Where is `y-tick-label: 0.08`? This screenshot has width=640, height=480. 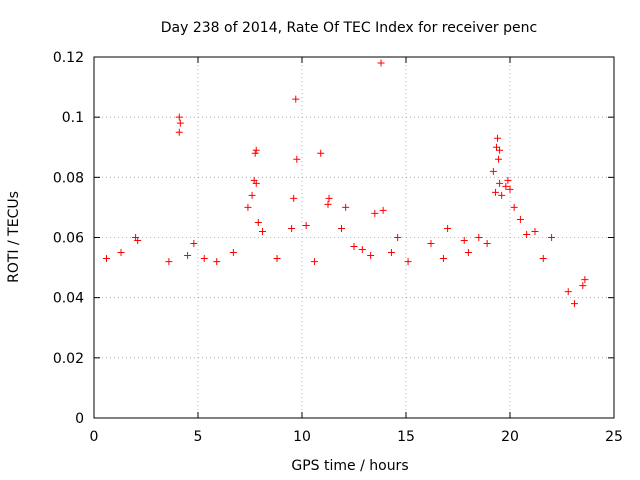
y-tick-label: 0.08 is located at coordinates (68, 178).